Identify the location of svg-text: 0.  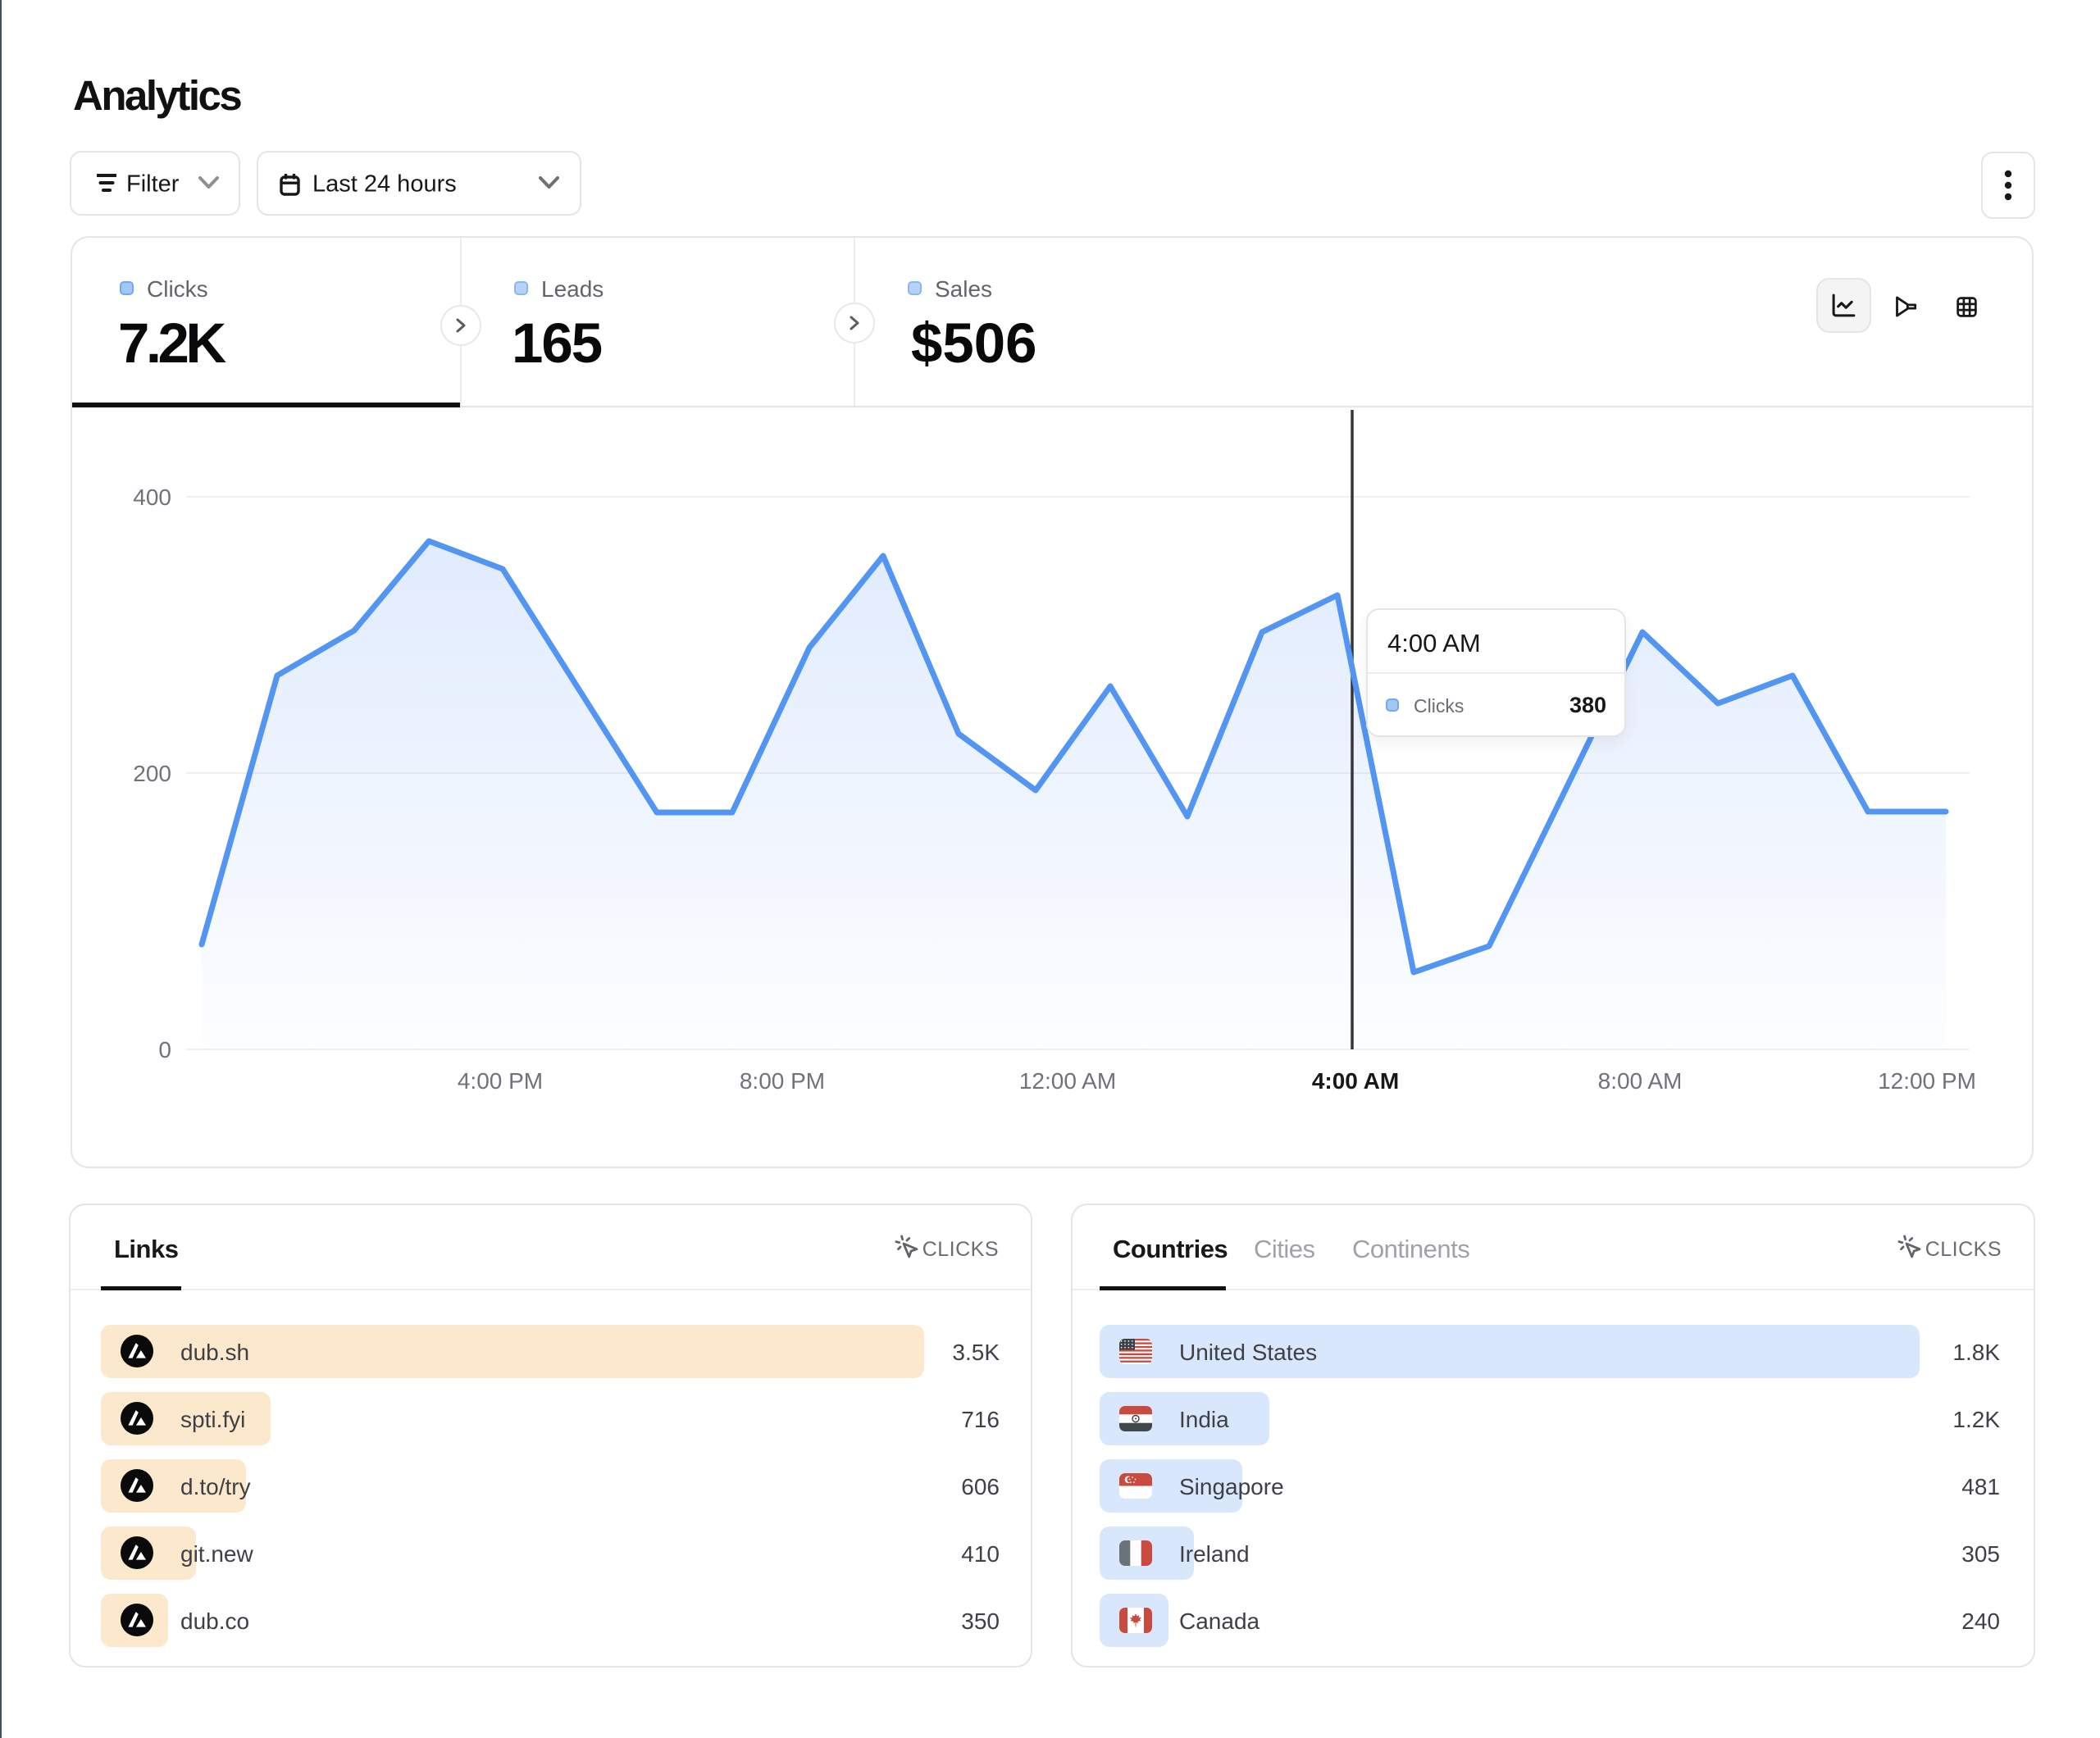
(164, 1049).